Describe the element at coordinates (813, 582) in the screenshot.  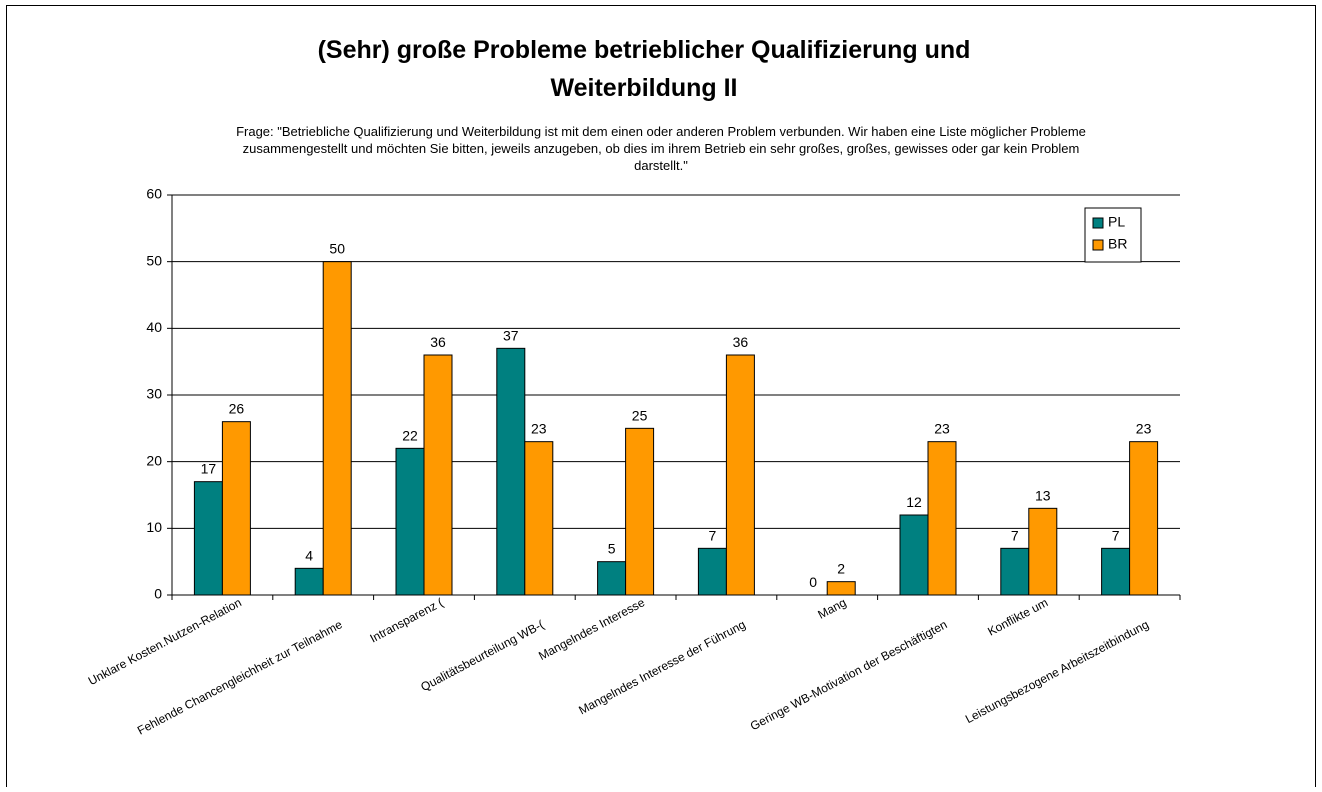
I see `data-label: 0` at that location.